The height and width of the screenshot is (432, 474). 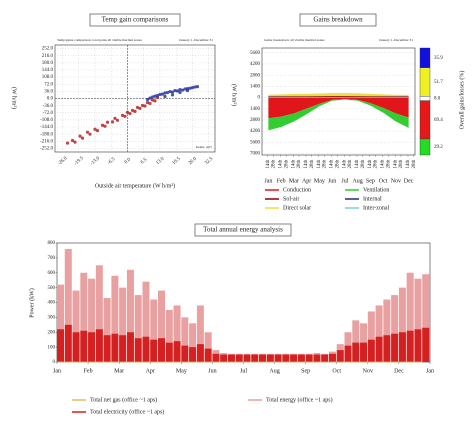 What do you see at coordinates (376, 190) in the screenshot?
I see `legend-label: Ventilation` at bounding box center [376, 190].